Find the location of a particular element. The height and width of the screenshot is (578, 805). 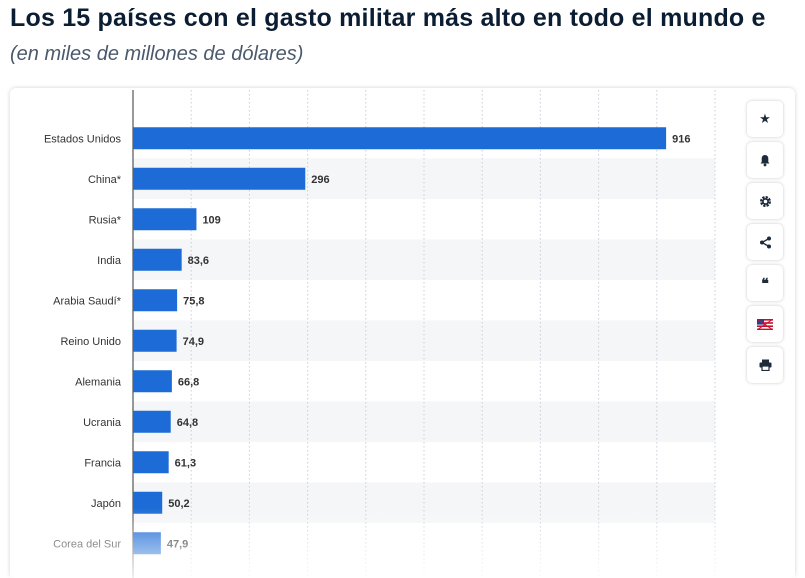

category-label: Alemania is located at coordinates (98, 382).